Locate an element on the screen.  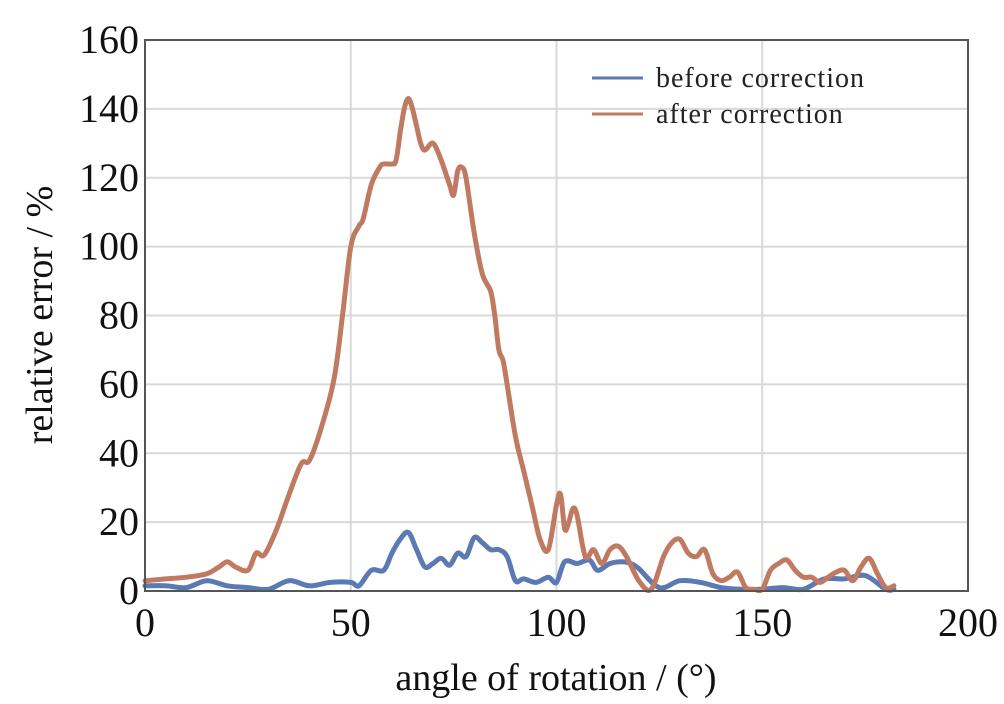
y-axis-ticks: 0 20 40 60 80 100 120 140 160 is located at coordinates (109, 315).